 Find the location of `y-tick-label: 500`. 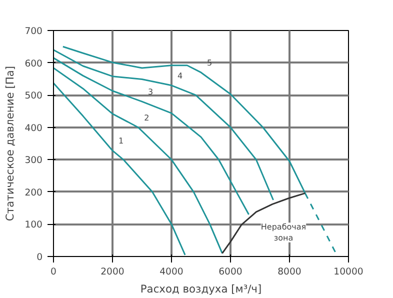

y-tick-label: 500 is located at coordinates (33, 96).